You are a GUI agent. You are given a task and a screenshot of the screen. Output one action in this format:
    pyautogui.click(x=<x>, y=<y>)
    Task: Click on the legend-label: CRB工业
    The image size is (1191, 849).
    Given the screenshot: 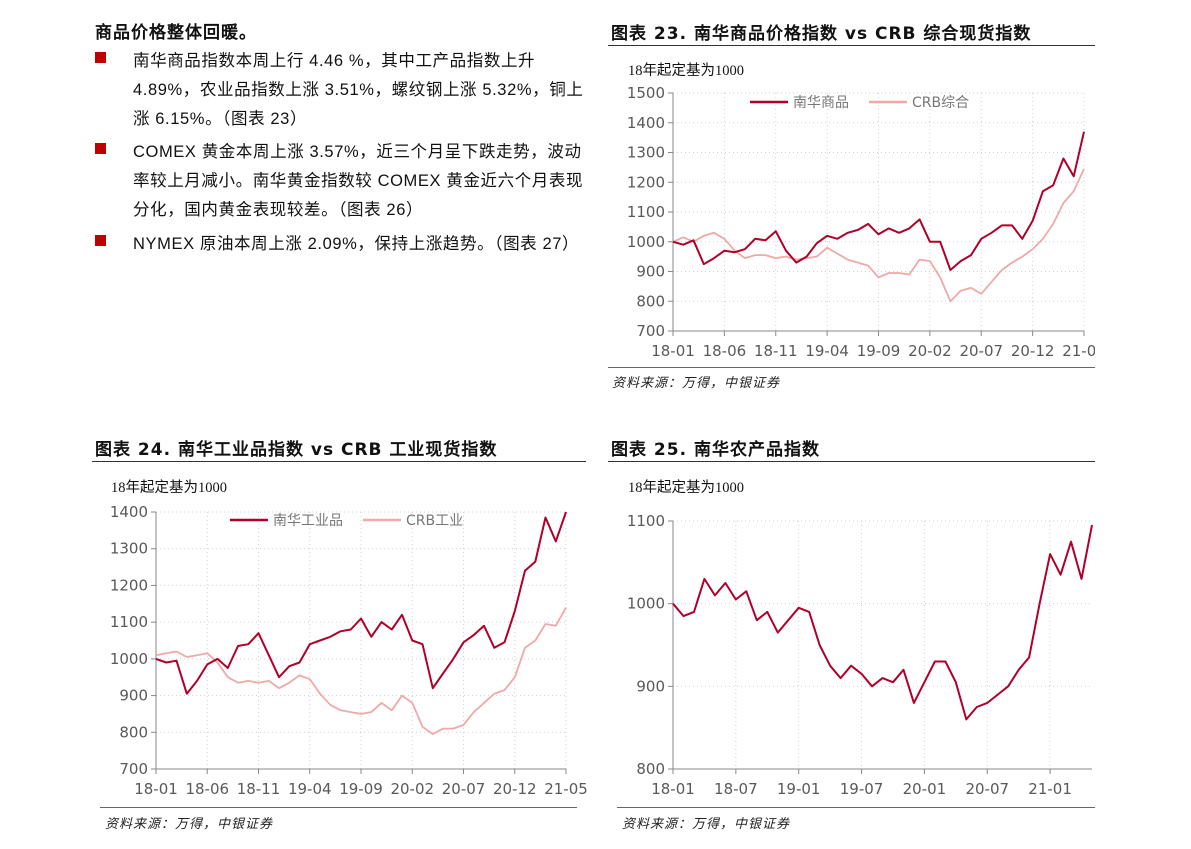 What is the action you would take?
    pyautogui.click(x=434, y=521)
    